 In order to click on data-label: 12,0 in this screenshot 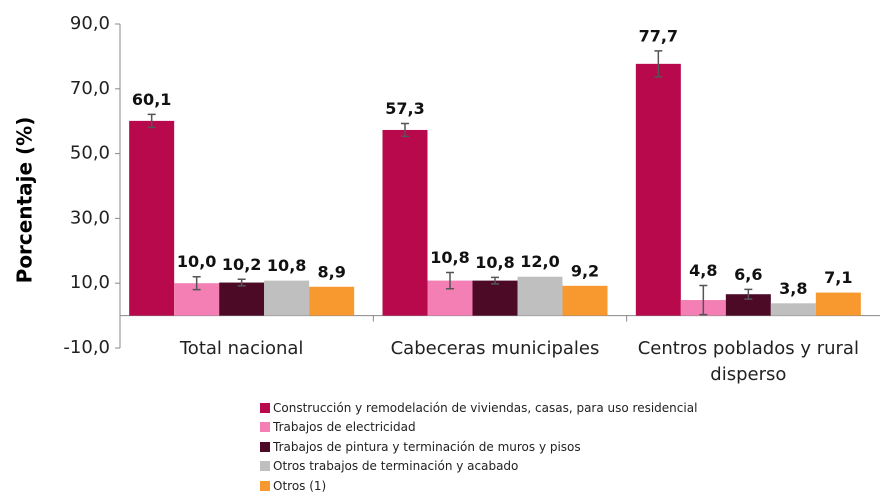, I will do `click(539, 261)`.